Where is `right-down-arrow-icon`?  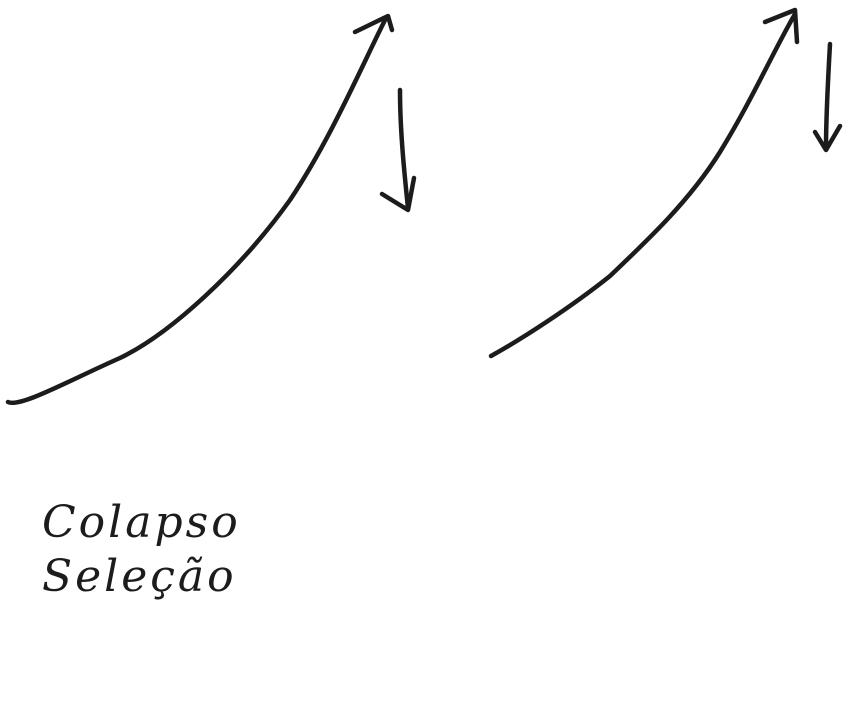 right-down-arrow-icon is located at coordinates (827, 97).